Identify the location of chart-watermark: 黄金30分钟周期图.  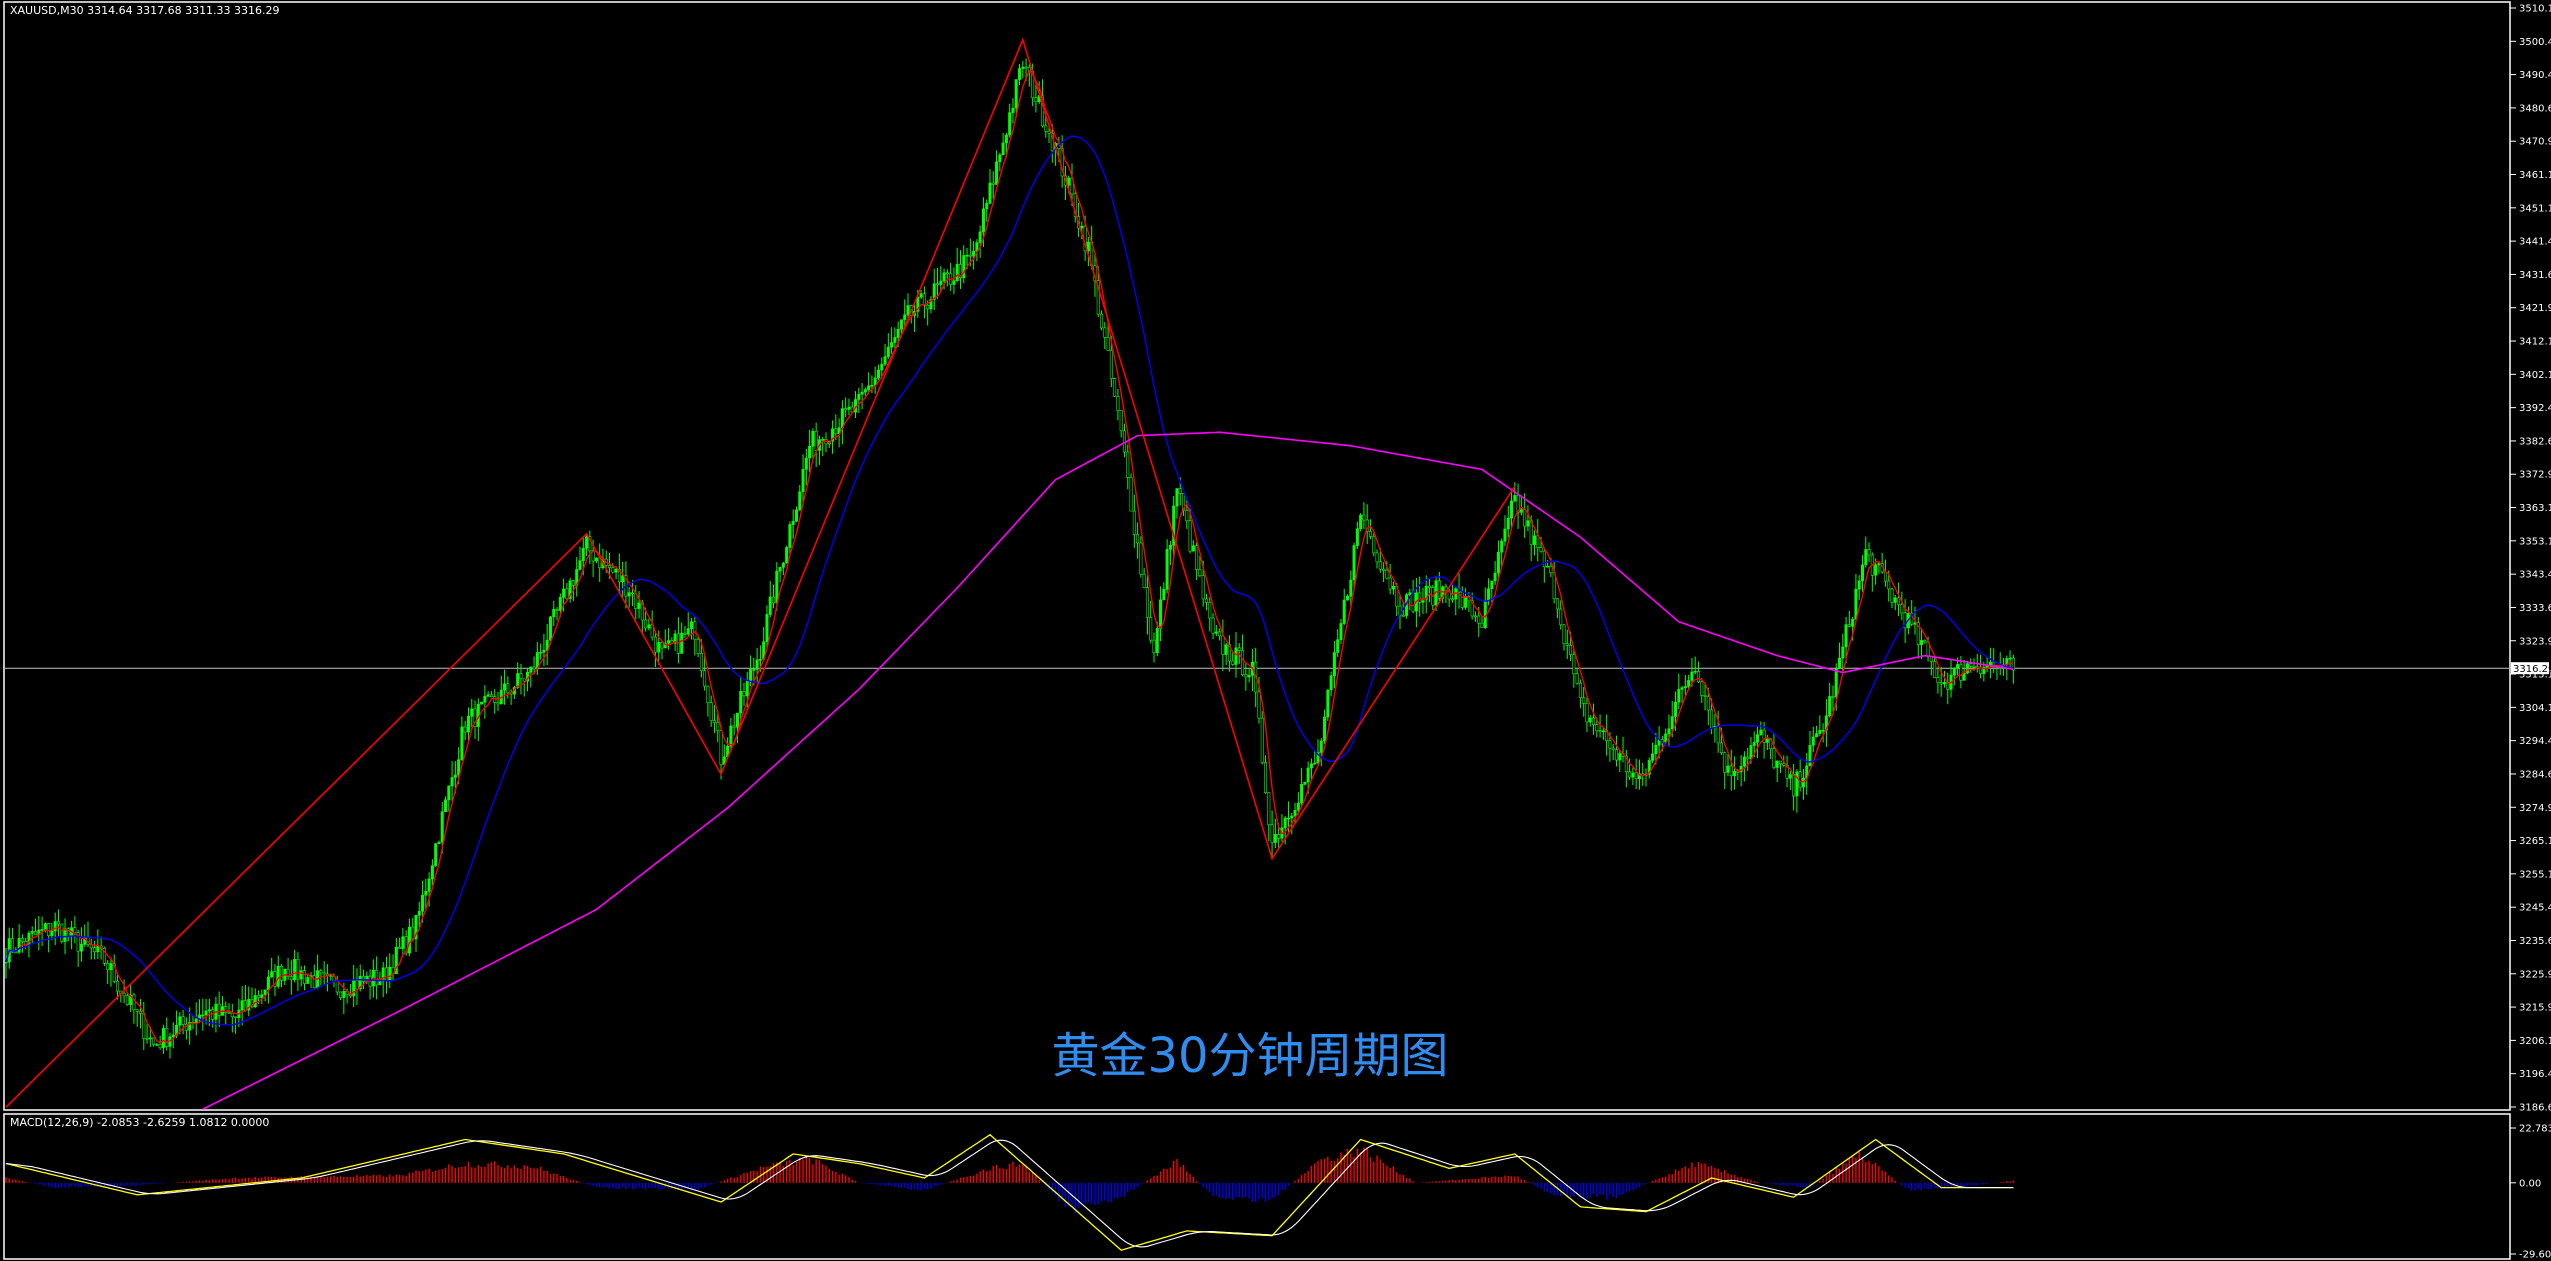
(1249, 1056).